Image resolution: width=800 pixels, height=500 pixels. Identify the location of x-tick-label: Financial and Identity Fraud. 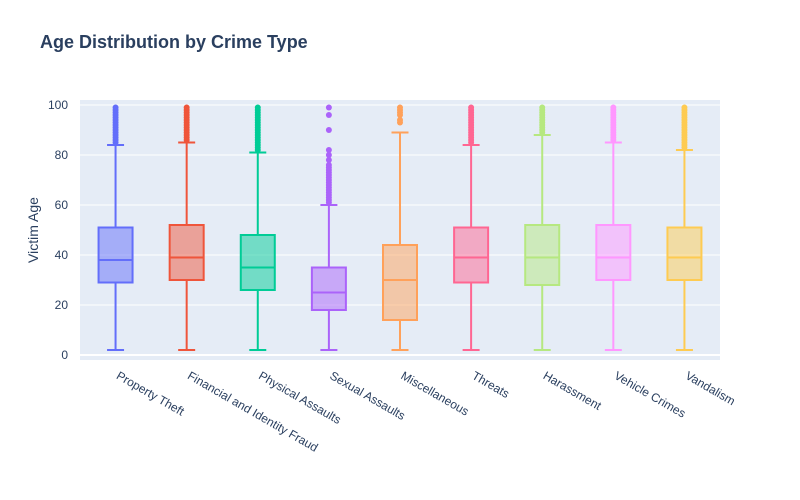
(252, 411).